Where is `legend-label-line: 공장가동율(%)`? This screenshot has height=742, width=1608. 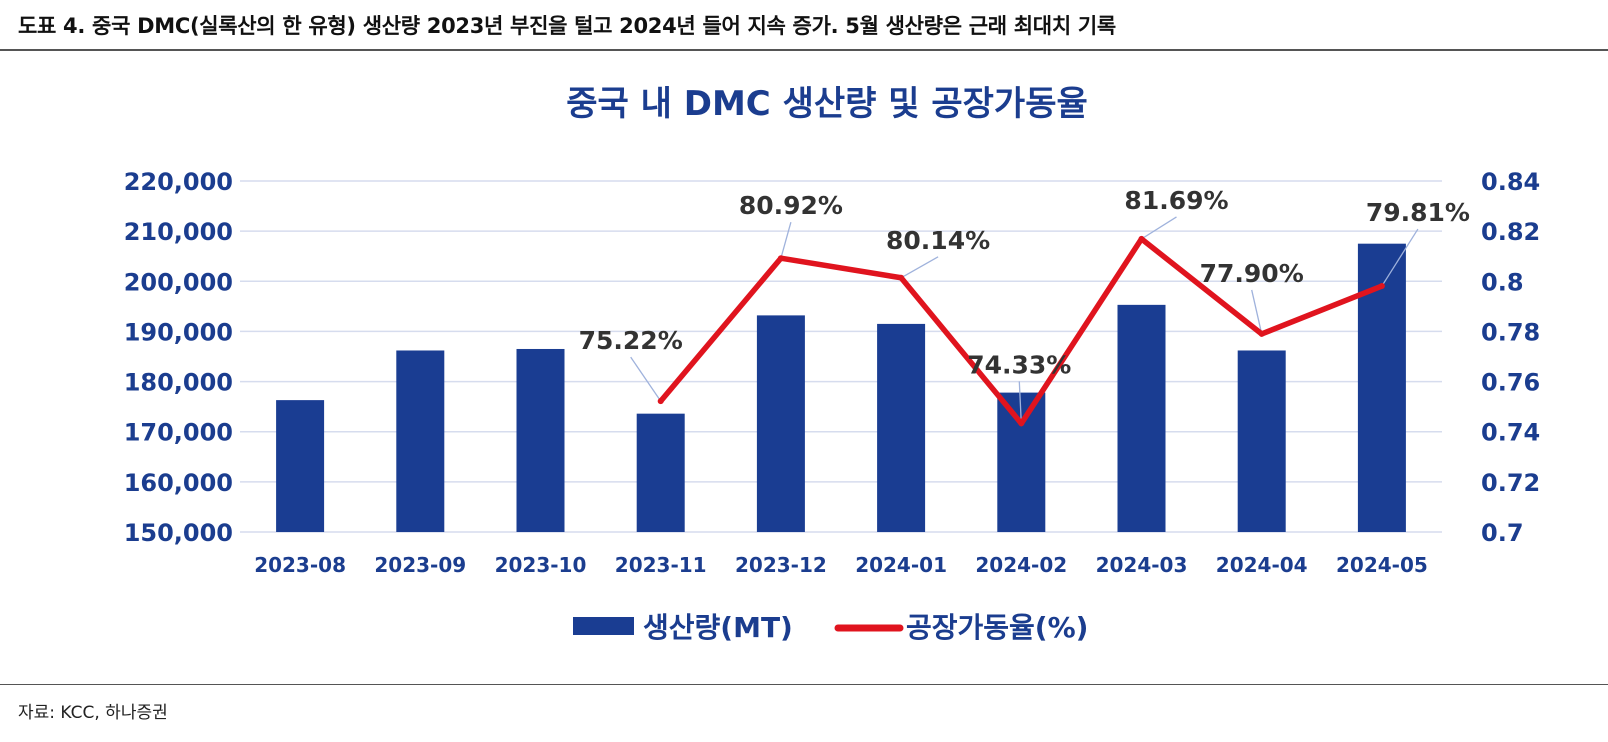
legend-label-line: 공장가동율(%) is located at coordinates (997, 627).